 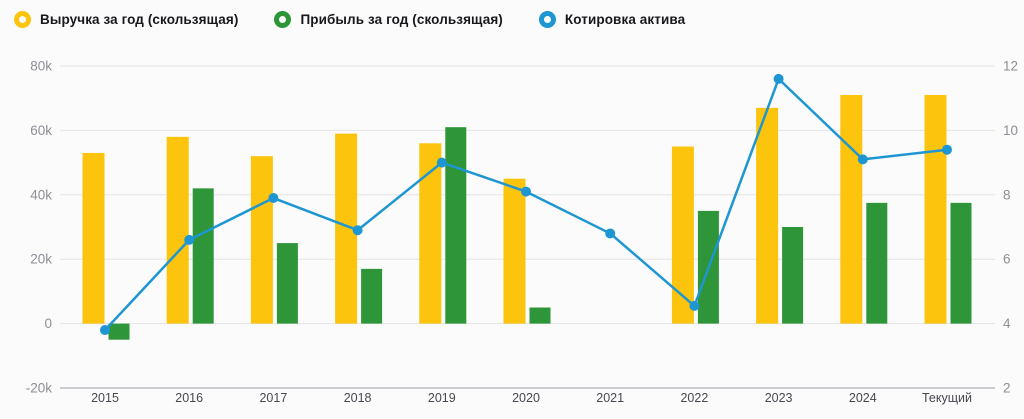 What do you see at coordinates (961, 263) in the screenshot?
I see `bar-profit-Текущий` at bounding box center [961, 263].